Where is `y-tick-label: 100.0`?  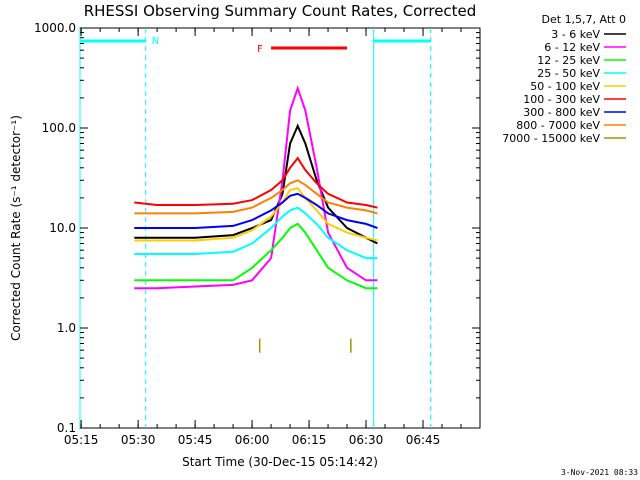 y-tick-label: 100.0 is located at coordinates (59, 128).